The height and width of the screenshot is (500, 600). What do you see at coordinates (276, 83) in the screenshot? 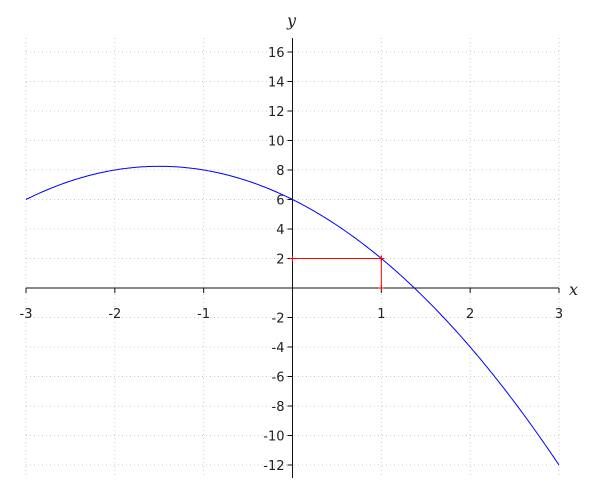
I see `y-tick-label: 14` at bounding box center [276, 83].